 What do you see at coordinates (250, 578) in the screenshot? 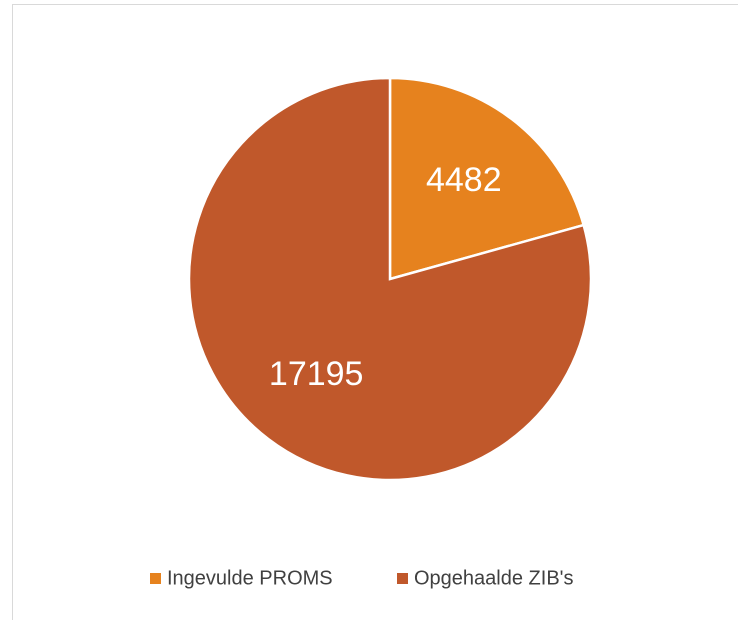
I see `legend-label: Ingevulde PROMS` at bounding box center [250, 578].